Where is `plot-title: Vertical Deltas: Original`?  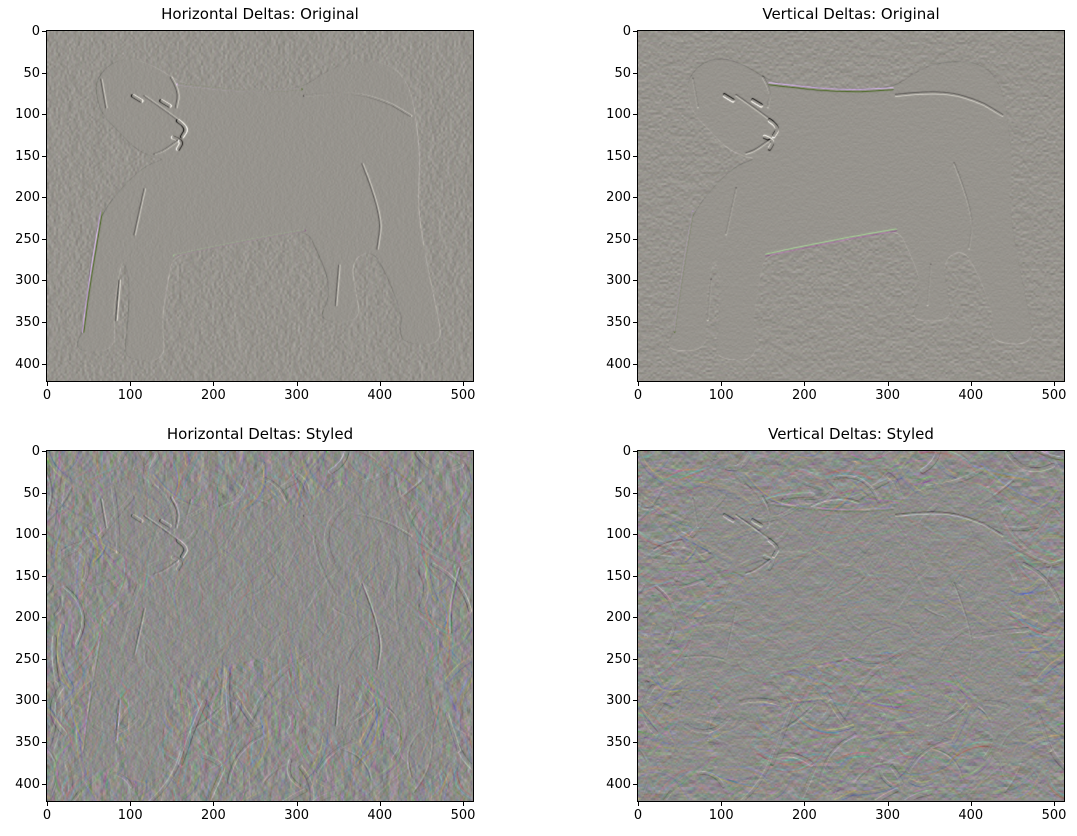
plot-title: Vertical Deltas: Original is located at coordinates (851, 14).